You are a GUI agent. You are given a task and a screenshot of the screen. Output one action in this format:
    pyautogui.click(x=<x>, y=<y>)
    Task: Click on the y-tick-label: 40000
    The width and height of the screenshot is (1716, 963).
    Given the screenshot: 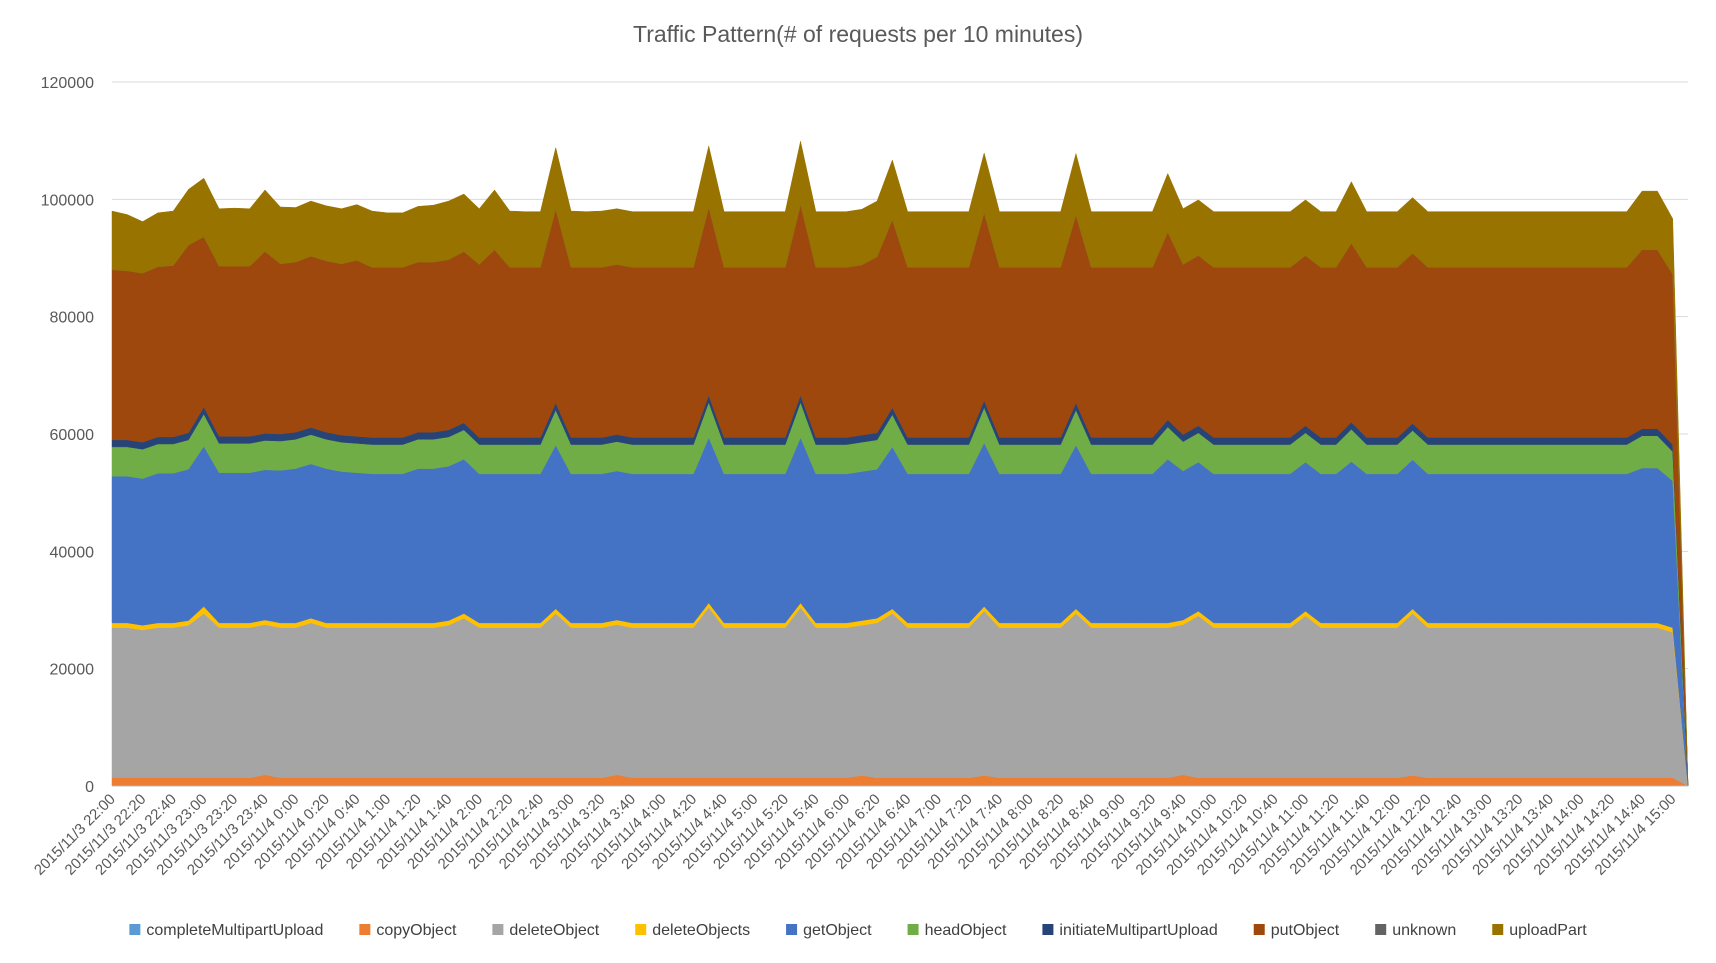 What is the action you would take?
    pyautogui.click(x=72, y=552)
    